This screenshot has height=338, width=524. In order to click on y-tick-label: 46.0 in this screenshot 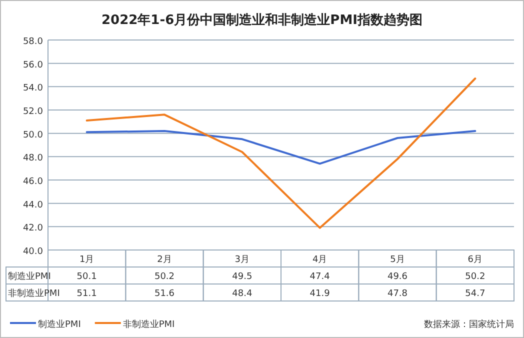, I will do `click(33, 182)`.